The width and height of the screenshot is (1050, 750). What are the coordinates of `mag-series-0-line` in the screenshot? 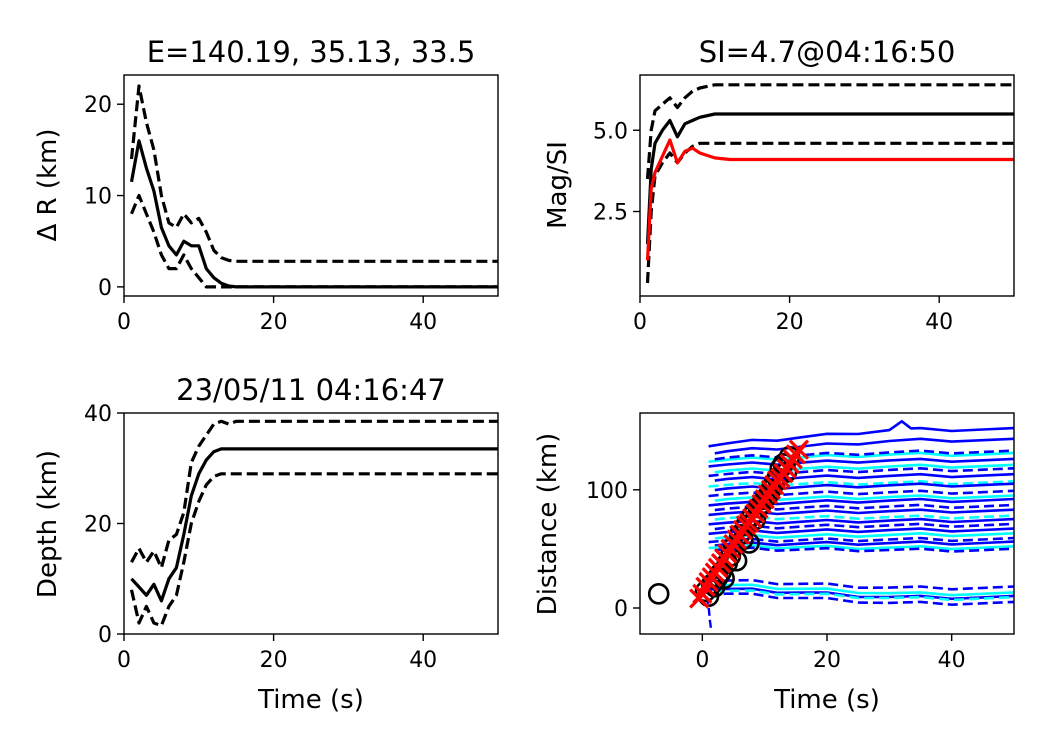 It's located at (829, 178).